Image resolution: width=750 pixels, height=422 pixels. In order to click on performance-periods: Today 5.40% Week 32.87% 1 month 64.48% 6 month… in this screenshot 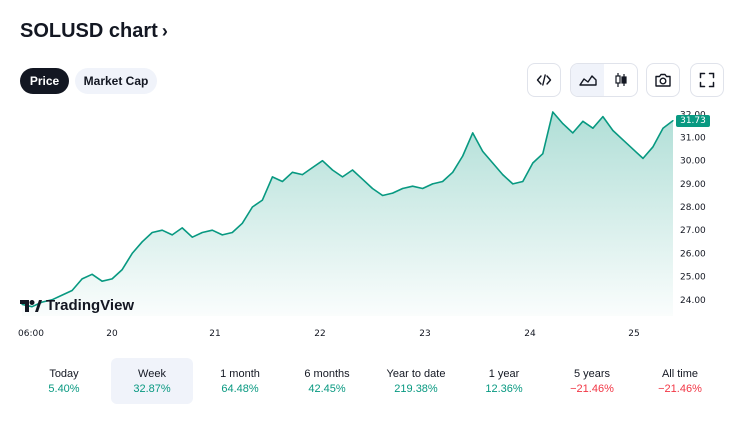, I will do `click(375, 381)`.